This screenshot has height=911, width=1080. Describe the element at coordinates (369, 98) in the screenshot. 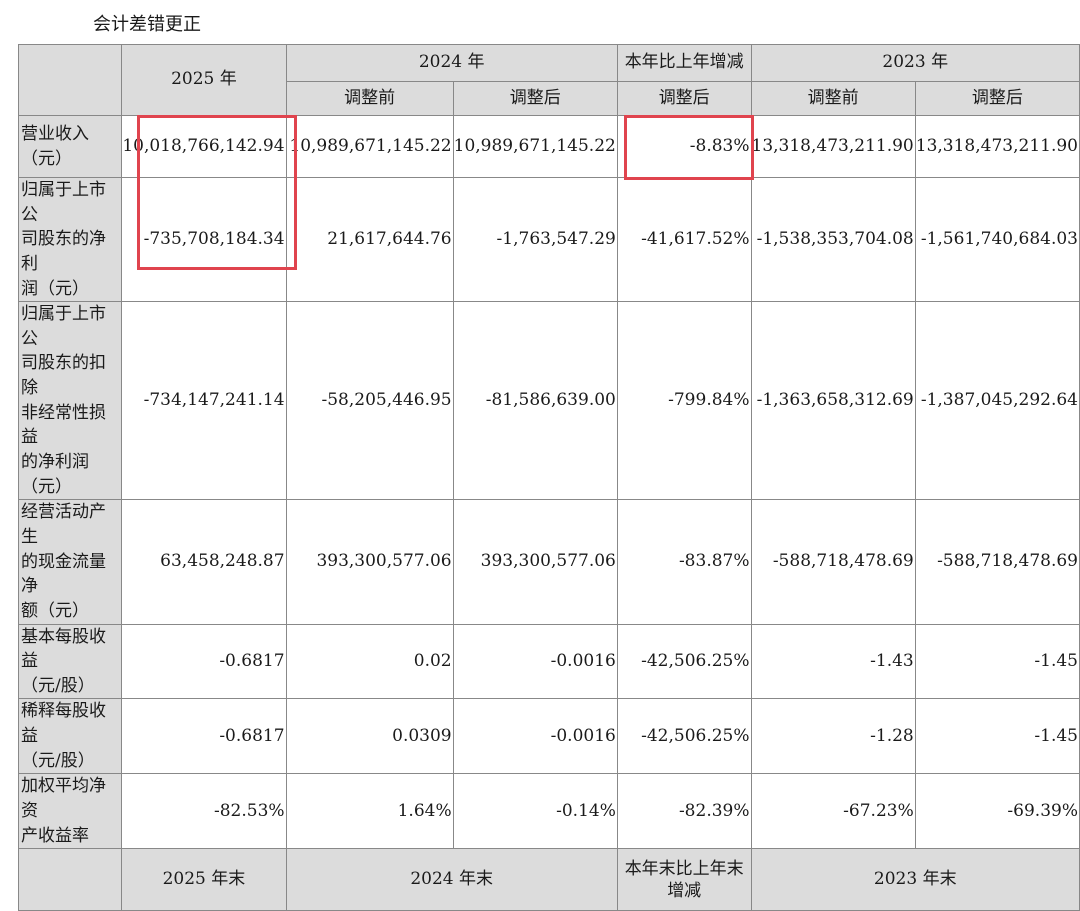

I see `header-2024-before: 调整前` at that location.